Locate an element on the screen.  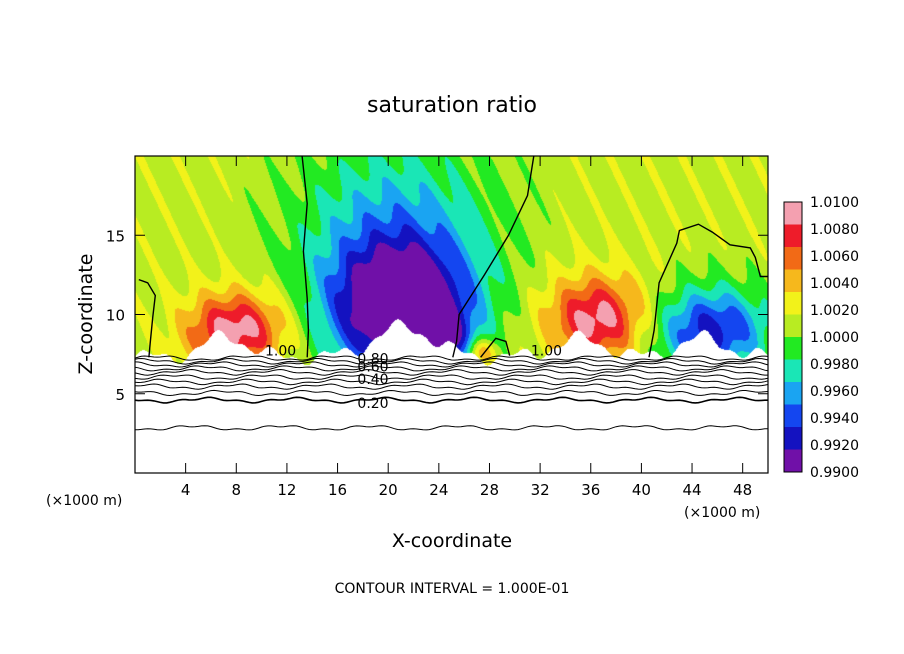
unit-contour-b is located at coordinates (305, 256).